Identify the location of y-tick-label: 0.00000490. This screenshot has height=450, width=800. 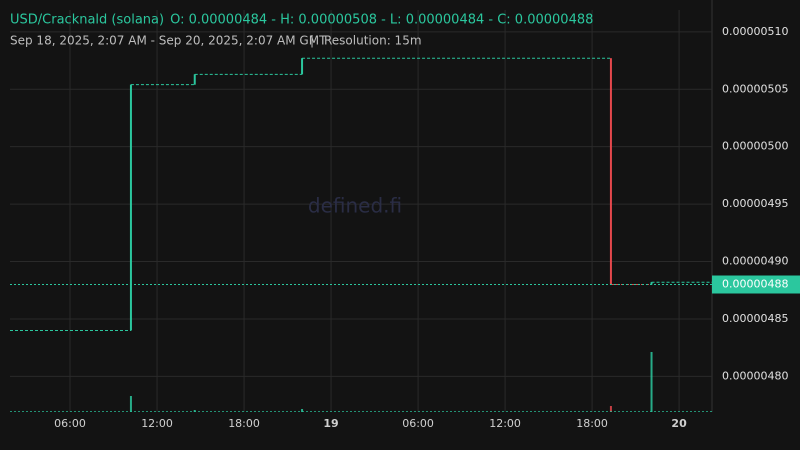
(755, 261).